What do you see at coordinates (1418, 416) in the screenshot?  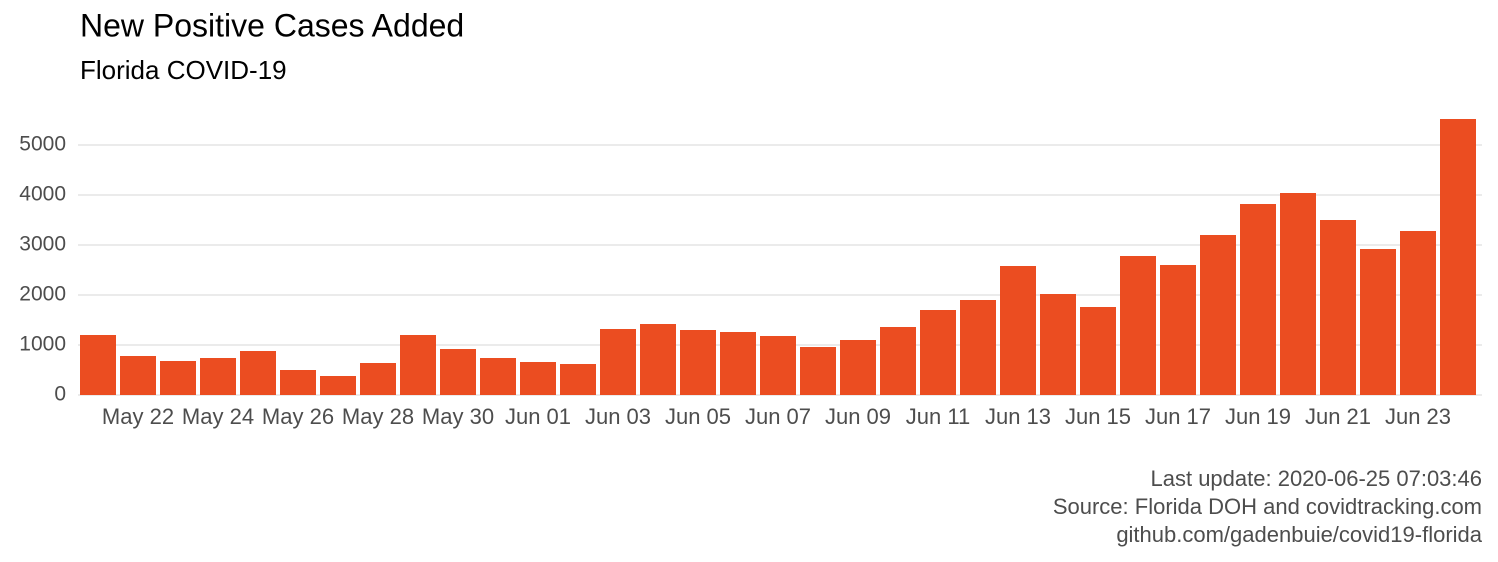 I see `x-tick-label: Jun 23` at bounding box center [1418, 416].